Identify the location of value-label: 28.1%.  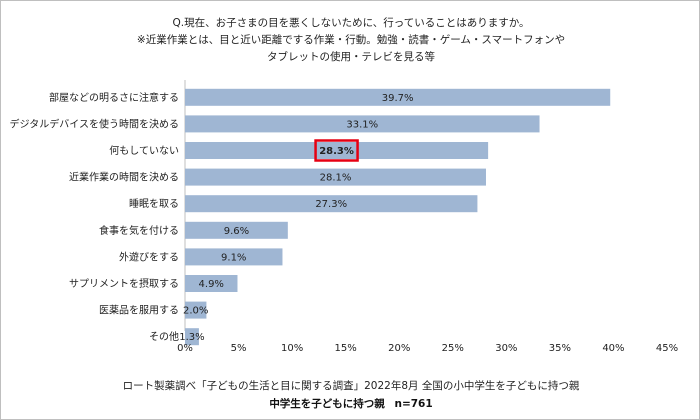
(336, 178).